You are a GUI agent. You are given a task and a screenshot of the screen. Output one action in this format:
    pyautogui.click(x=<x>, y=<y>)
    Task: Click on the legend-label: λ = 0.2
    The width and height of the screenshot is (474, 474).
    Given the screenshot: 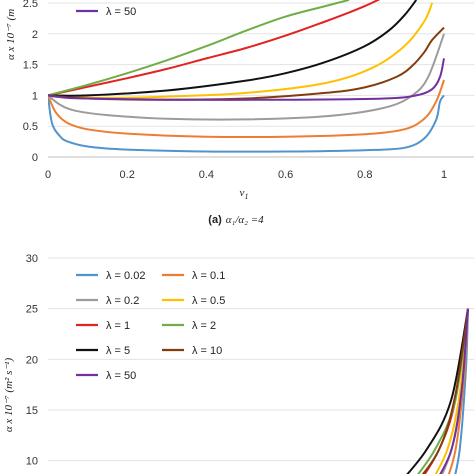 What is the action you would take?
    pyautogui.click(x=122, y=301)
    